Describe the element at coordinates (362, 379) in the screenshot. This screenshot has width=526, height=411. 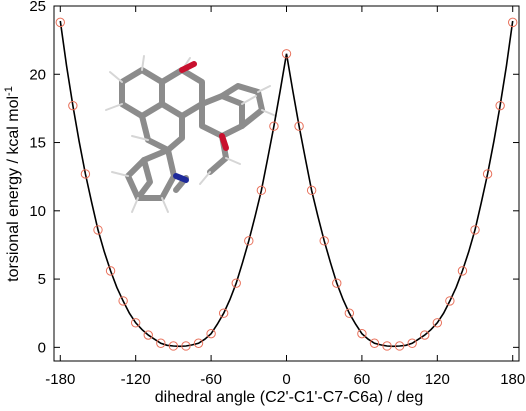
I see `x-tick-label: 60` at that location.